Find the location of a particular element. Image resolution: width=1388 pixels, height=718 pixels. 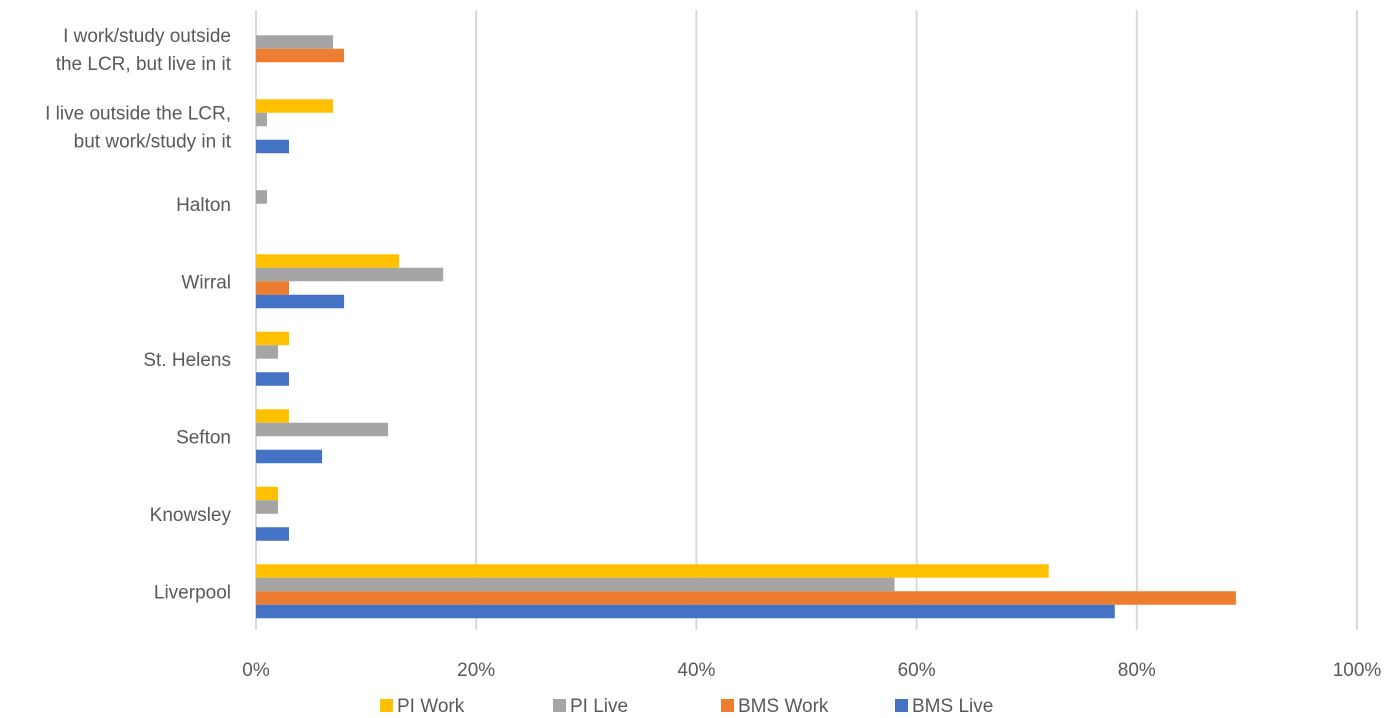

category-label: Wirral is located at coordinates (206, 282).